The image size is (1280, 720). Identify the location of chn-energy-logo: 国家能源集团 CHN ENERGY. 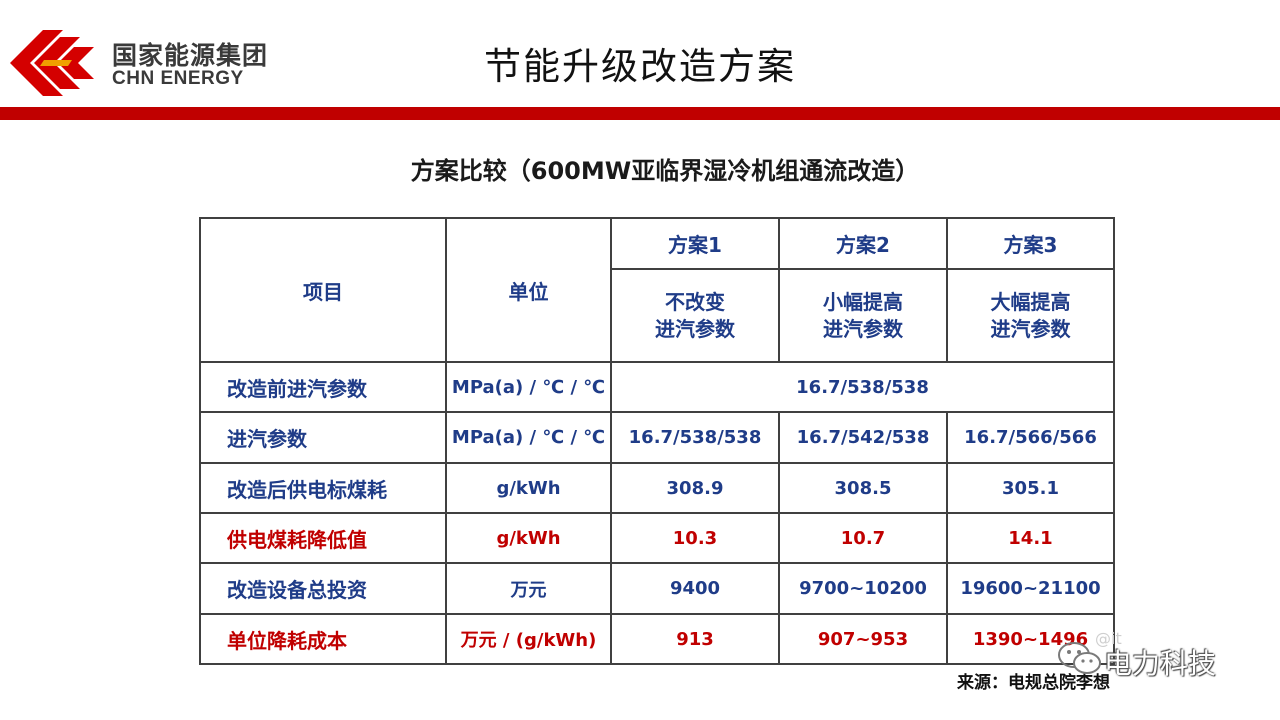
(145, 63).